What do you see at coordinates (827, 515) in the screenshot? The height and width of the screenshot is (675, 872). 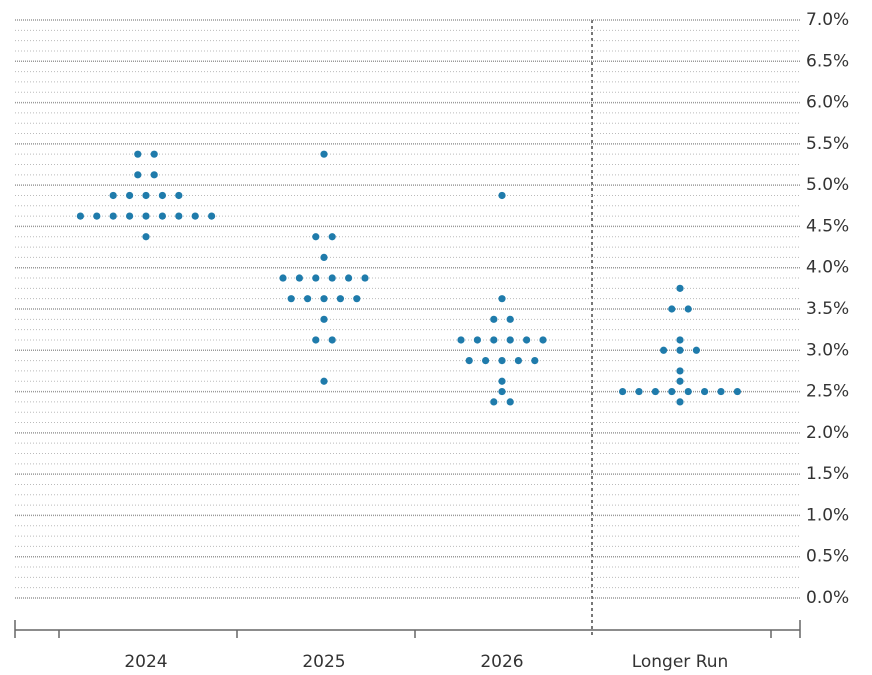 I see `y-tick-label: 1.0%` at bounding box center [827, 515].